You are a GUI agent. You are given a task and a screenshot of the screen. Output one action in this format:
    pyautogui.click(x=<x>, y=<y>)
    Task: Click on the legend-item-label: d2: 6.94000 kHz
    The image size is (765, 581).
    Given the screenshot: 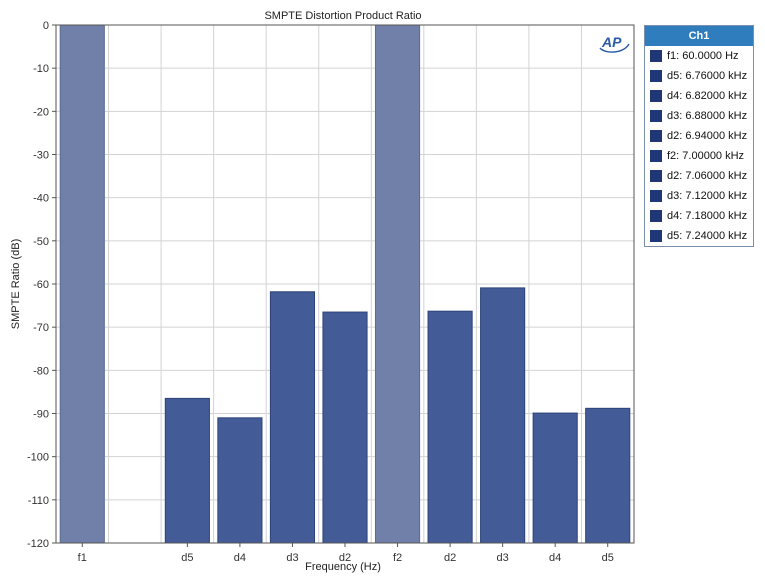 What is the action you would take?
    pyautogui.click(x=707, y=136)
    